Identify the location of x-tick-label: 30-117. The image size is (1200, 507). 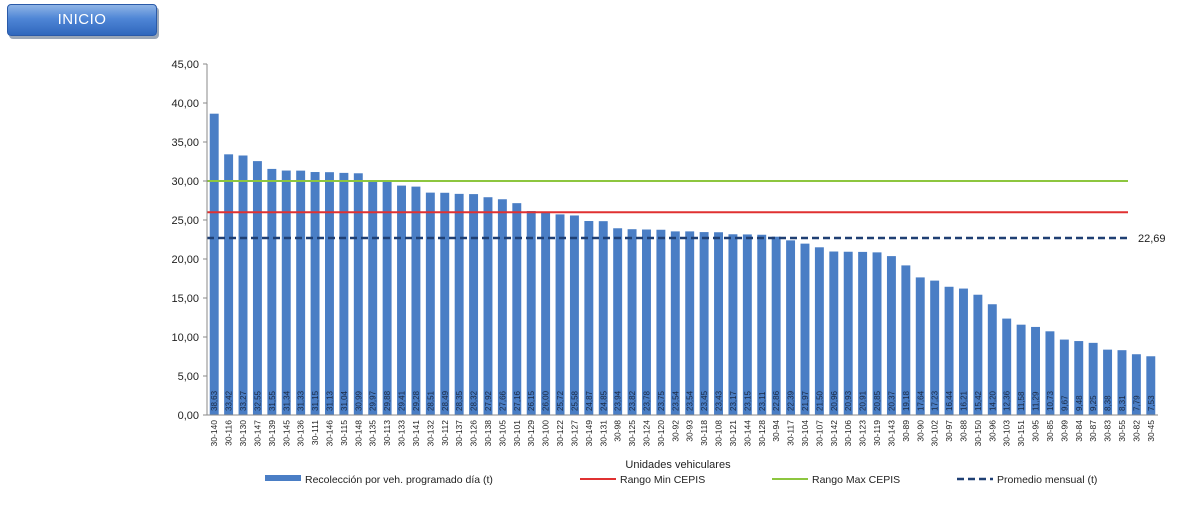
(791, 433).